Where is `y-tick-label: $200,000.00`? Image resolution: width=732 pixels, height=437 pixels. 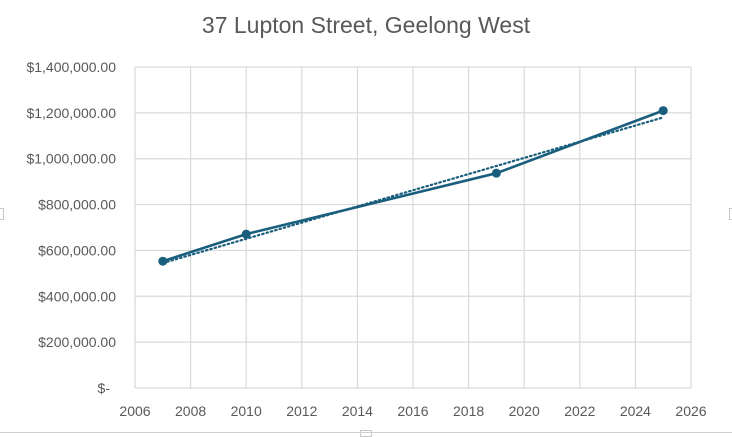 y-tick-label: $200,000.00 is located at coordinates (77, 342).